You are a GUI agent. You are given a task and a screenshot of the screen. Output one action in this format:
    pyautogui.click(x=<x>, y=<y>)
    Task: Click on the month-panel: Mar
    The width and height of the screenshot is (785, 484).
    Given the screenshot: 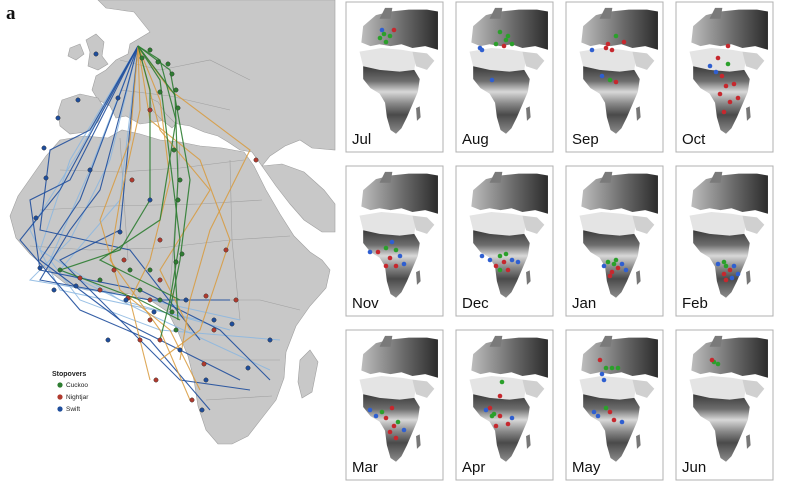 What is the action you would take?
    pyautogui.click(x=394, y=405)
    